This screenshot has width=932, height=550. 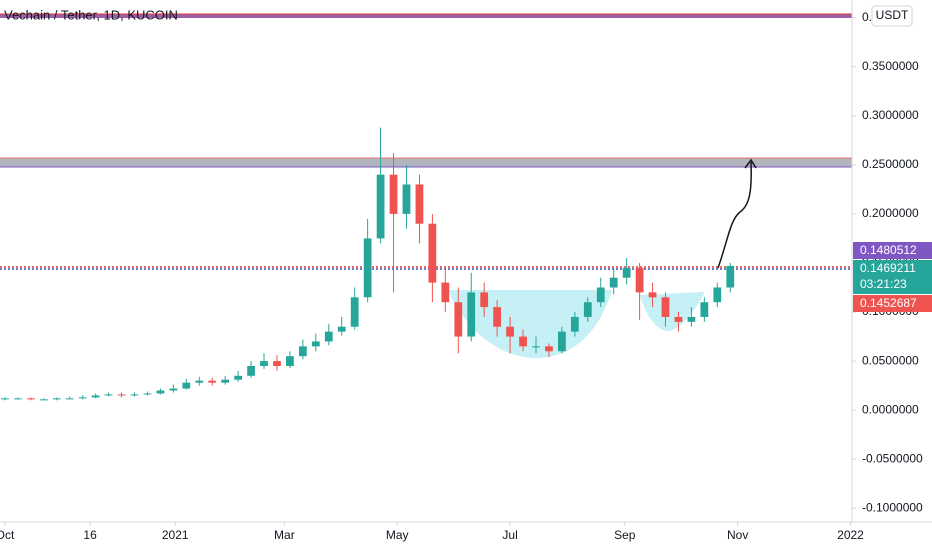 I want to click on x-tick-label: Mar, so click(x=284, y=535).